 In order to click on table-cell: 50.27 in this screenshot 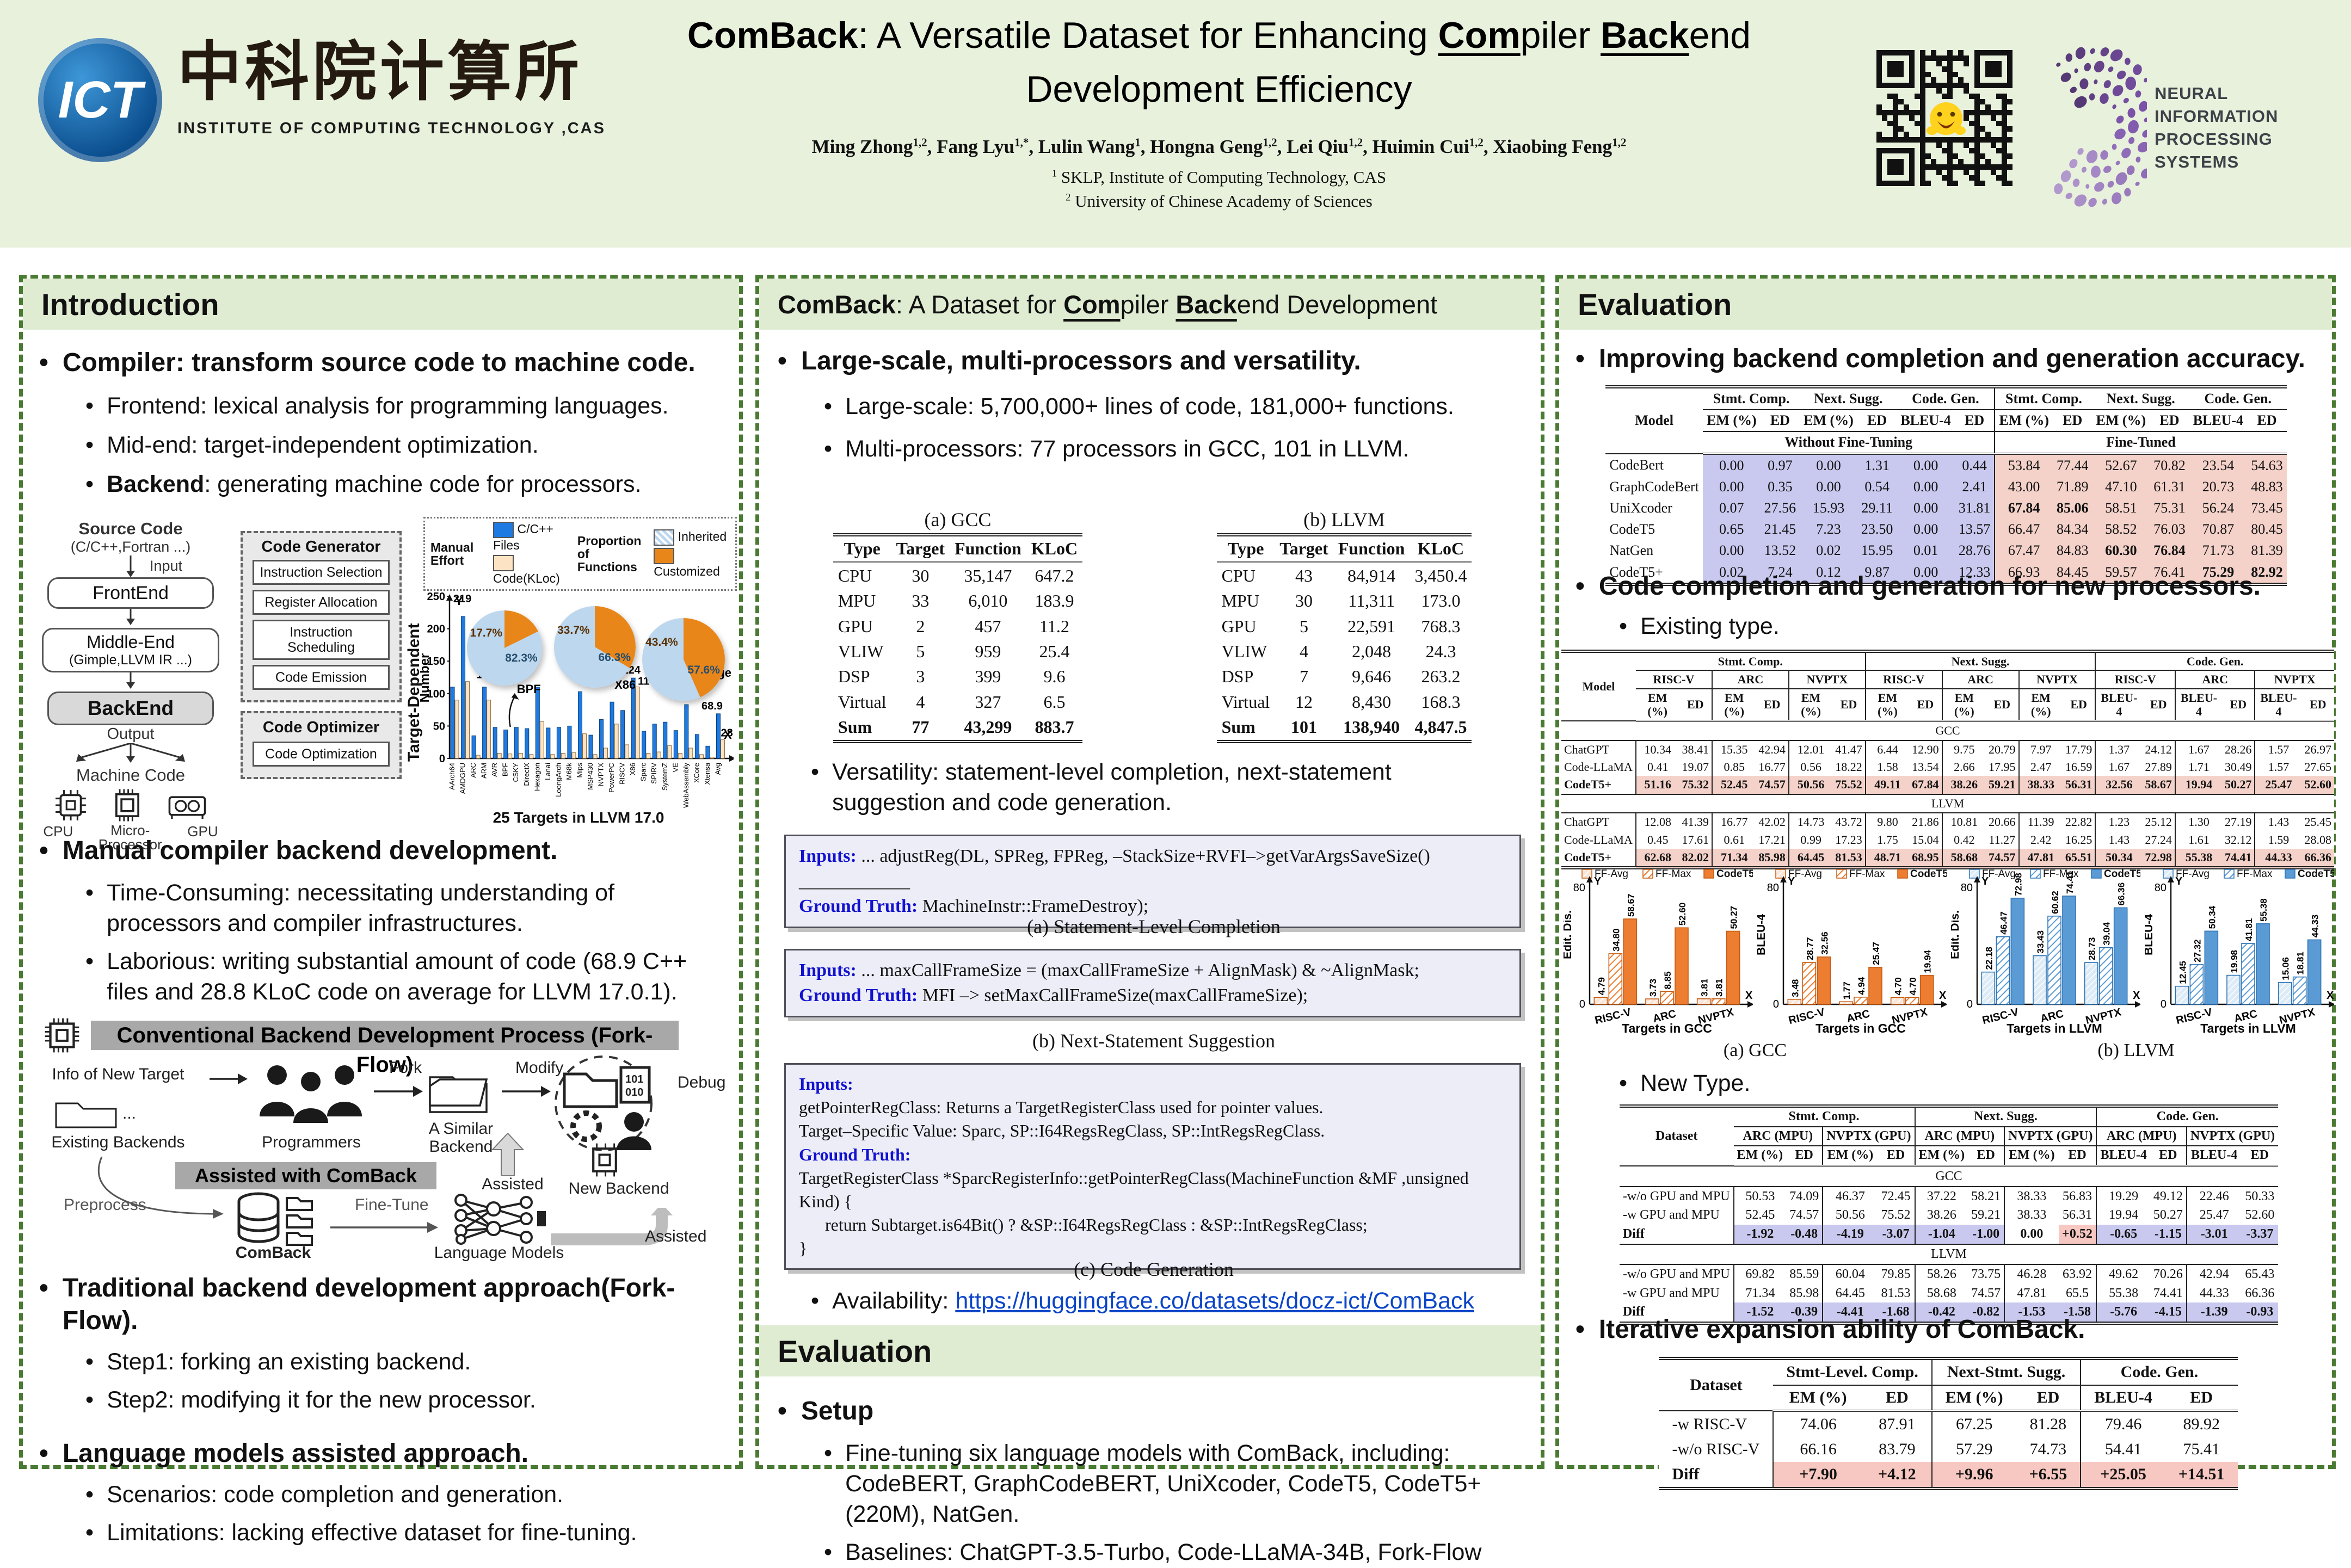, I will do `click(2168, 1216)`.